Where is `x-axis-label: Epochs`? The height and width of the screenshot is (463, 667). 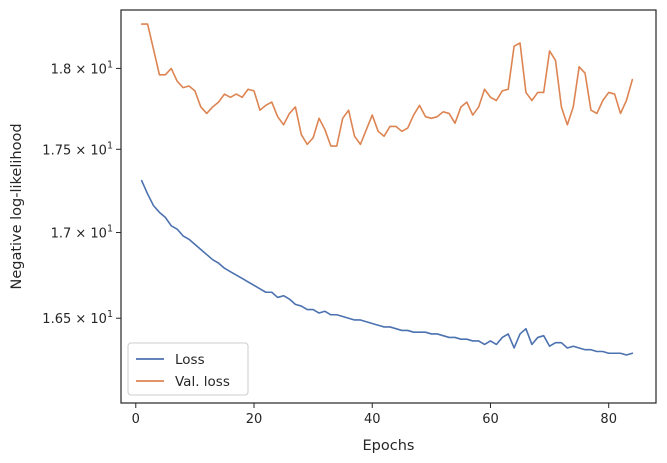 x-axis-label: Epochs is located at coordinates (389, 446).